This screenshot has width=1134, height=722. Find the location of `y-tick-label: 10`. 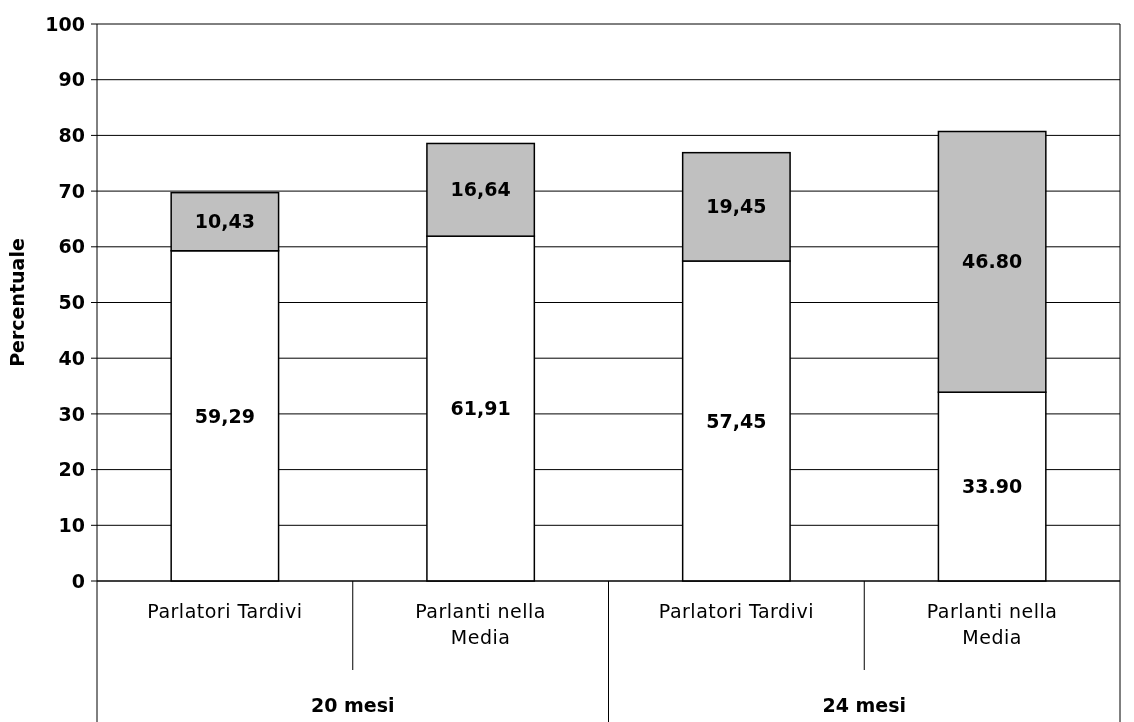

y-tick-label: 10 is located at coordinates (71, 524).